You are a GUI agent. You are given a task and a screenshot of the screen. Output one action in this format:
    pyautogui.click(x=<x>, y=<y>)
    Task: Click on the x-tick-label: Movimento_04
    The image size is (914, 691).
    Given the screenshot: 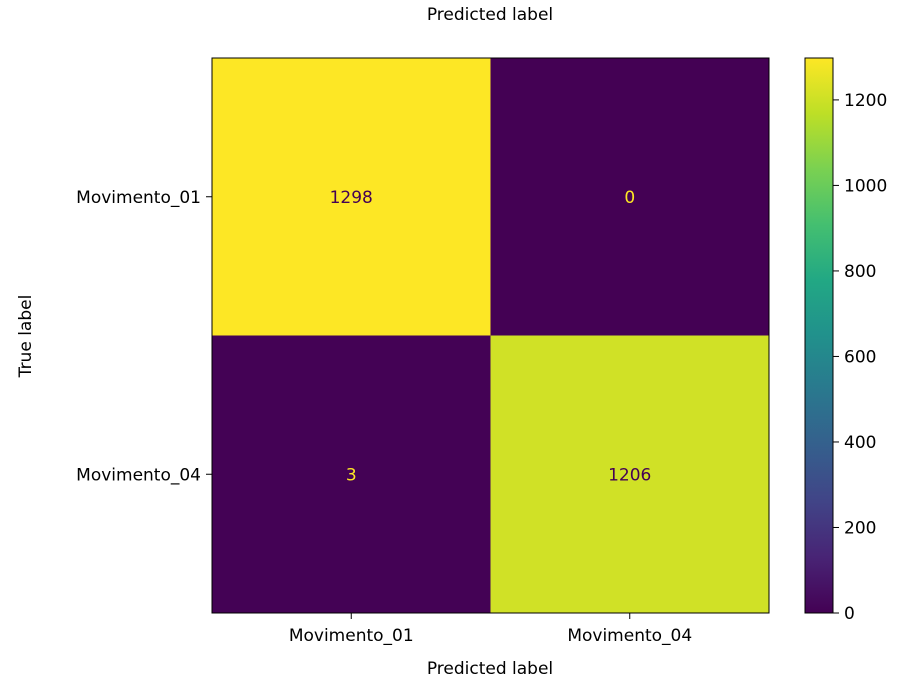 What is the action you would take?
    pyautogui.click(x=629, y=636)
    